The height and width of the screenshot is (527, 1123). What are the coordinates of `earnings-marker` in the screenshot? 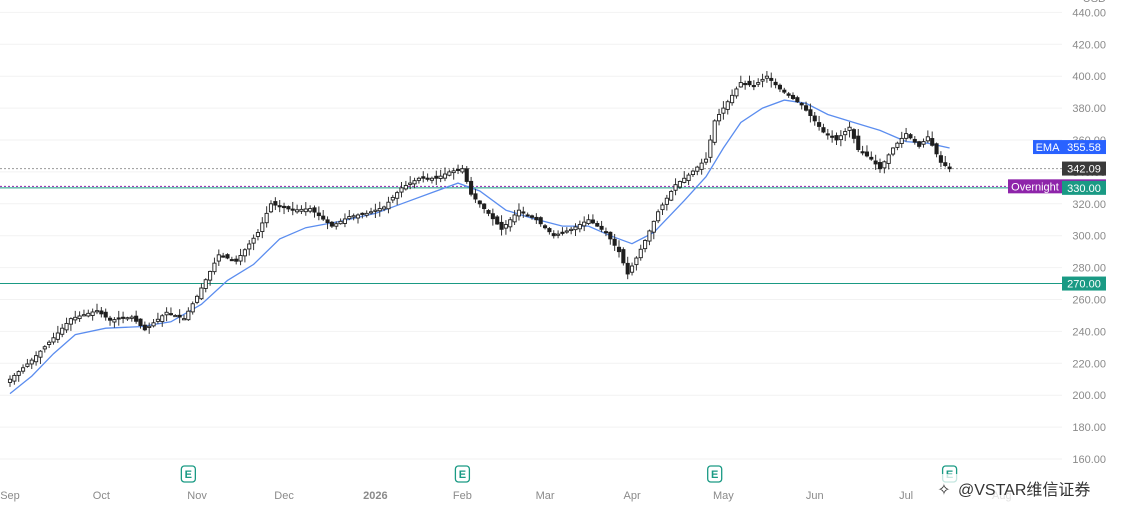 It's located at (715, 474).